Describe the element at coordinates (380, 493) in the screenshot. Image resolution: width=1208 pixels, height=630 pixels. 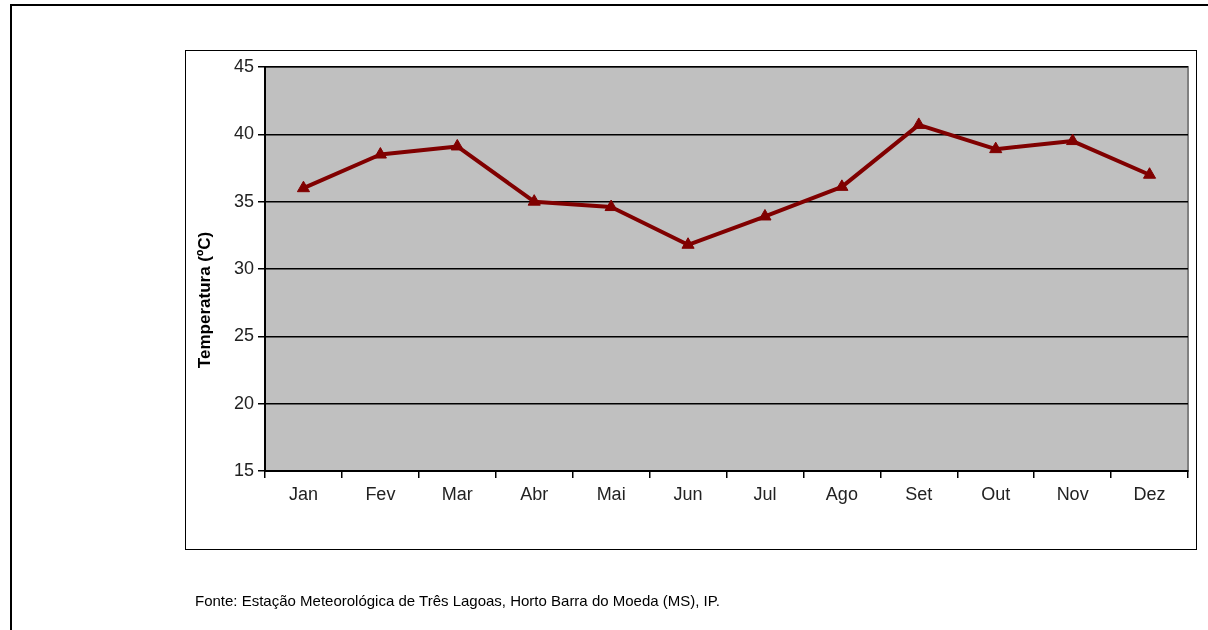
I see `x-tick-label: Fev` at that location.